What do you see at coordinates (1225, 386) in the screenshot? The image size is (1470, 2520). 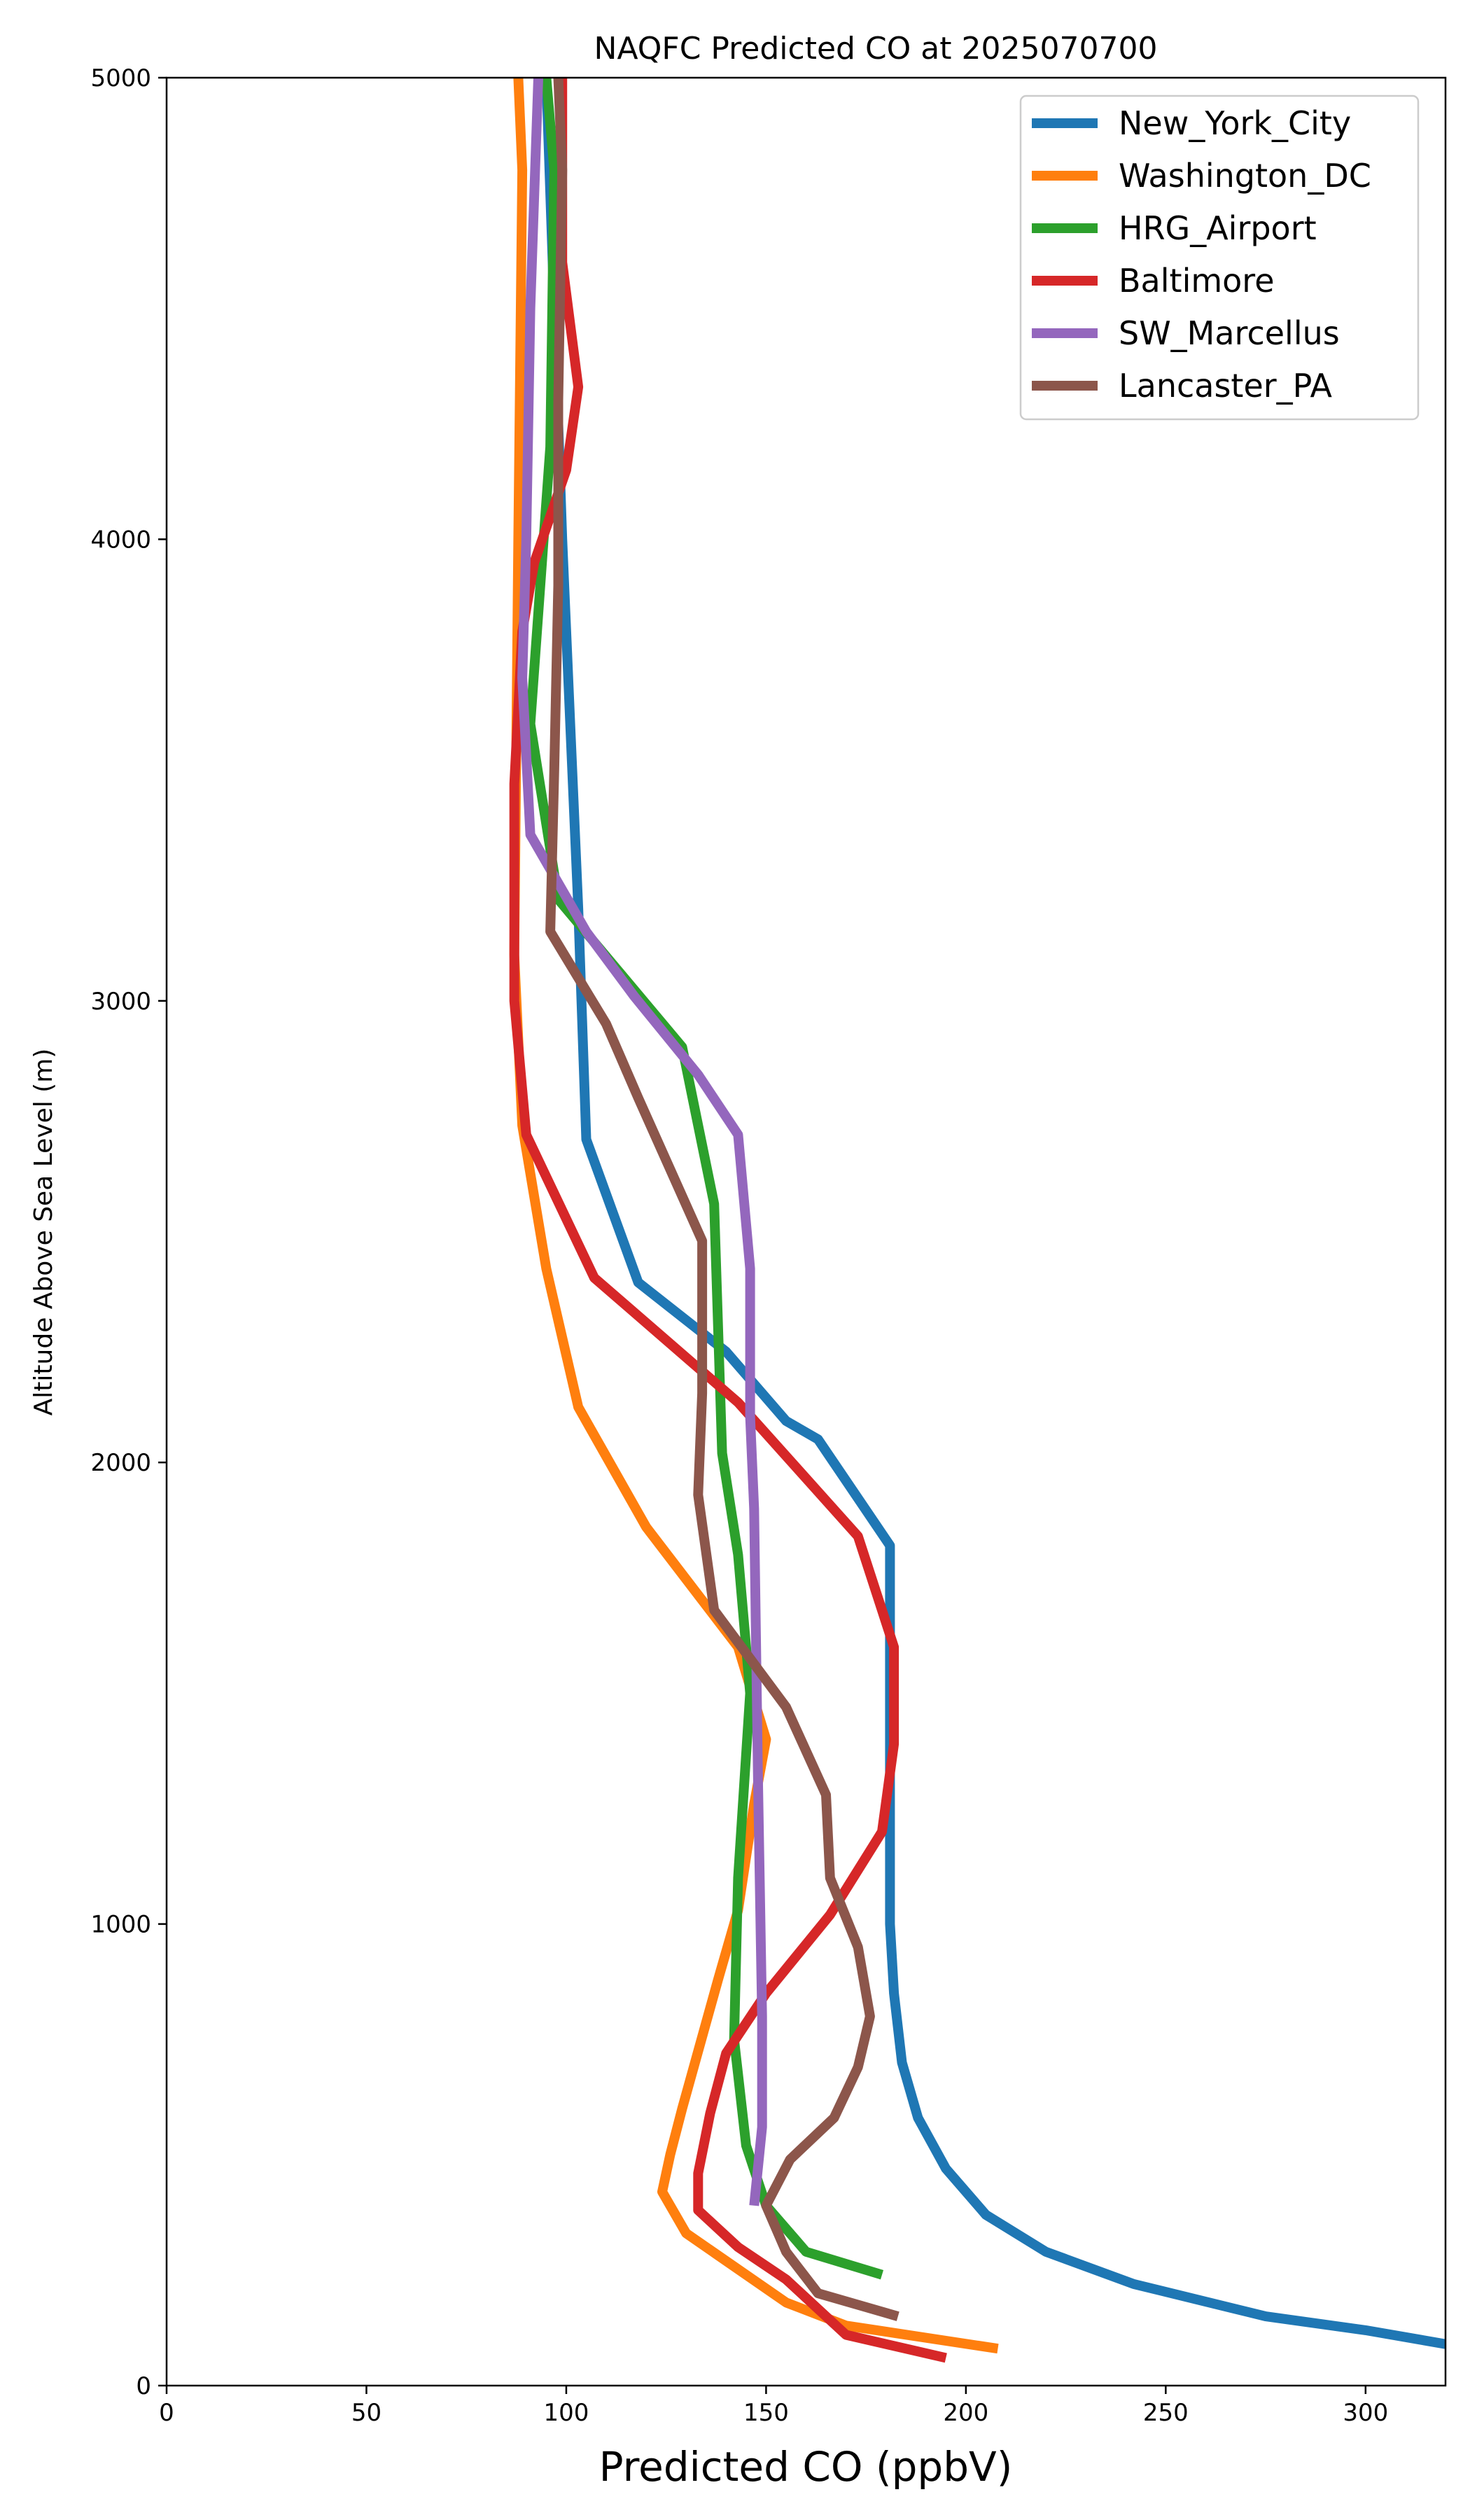 I see `legend-label-5: Lancaster_PA` at bounding box center [1225, 386].